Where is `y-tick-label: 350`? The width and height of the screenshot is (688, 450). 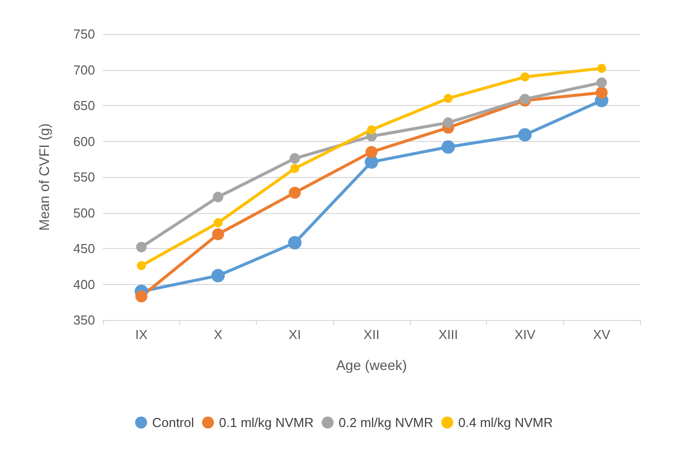
y-tick-label: 350 is located at coordinates (84, 320).